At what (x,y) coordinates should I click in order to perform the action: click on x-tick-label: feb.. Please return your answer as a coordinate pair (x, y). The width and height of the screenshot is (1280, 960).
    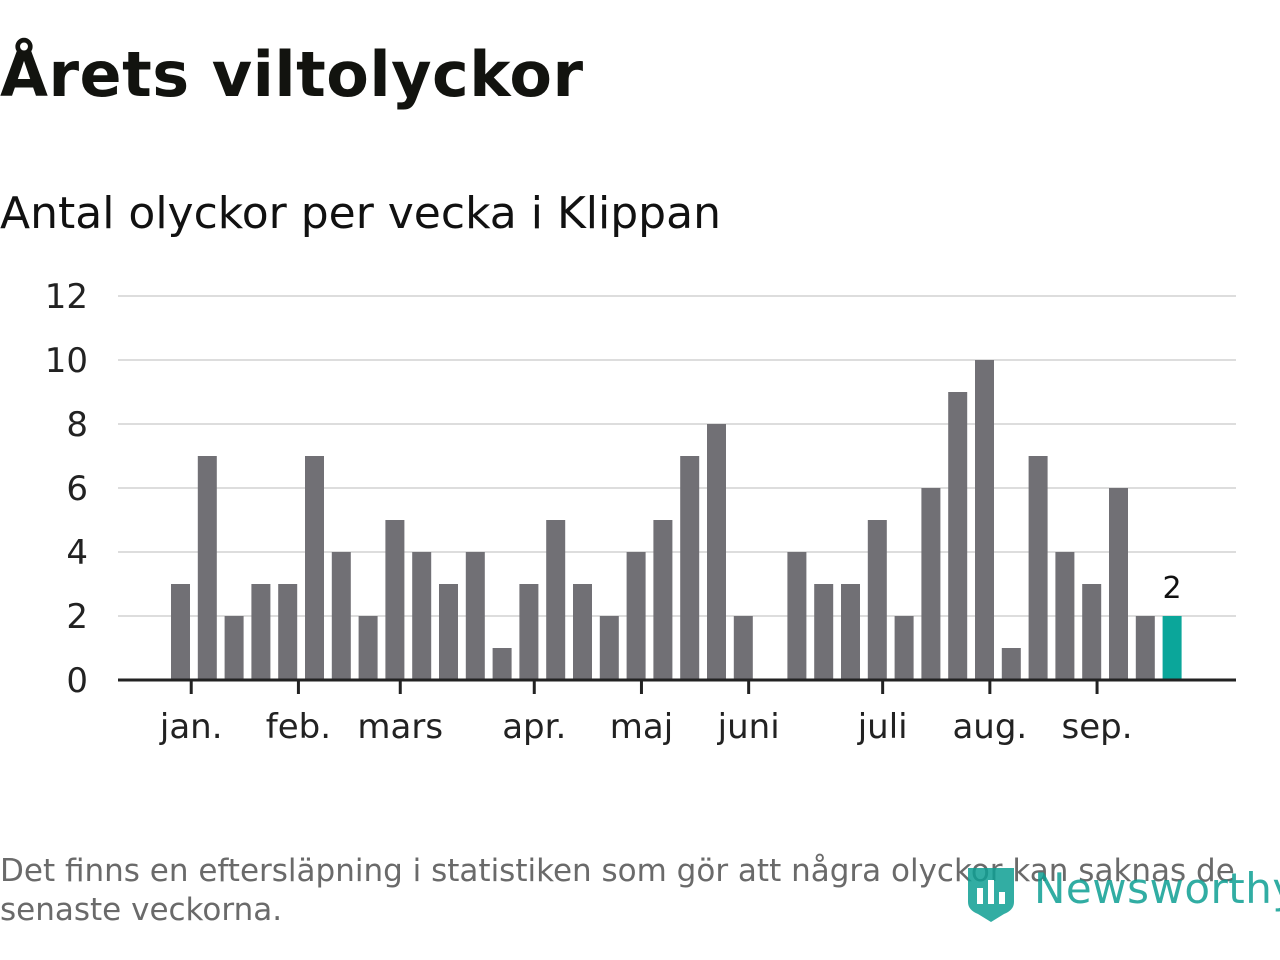
    Looking at the image, I should click on (298, 727).